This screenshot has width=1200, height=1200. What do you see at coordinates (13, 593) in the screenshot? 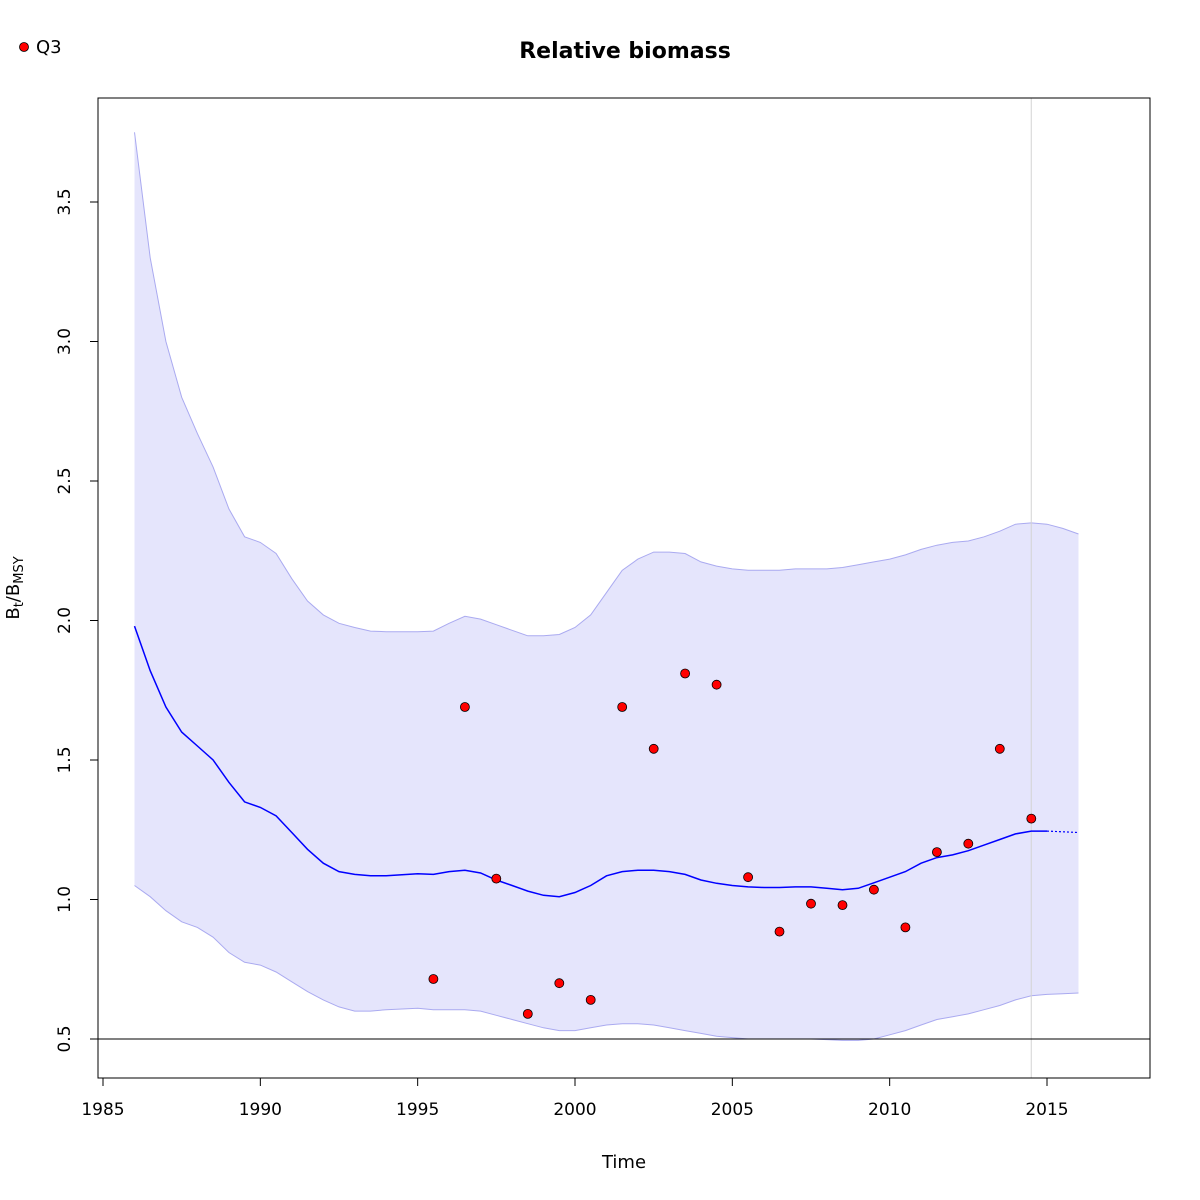
I see `y-axis-label-slash: /B` at bounding box center [13, 593].